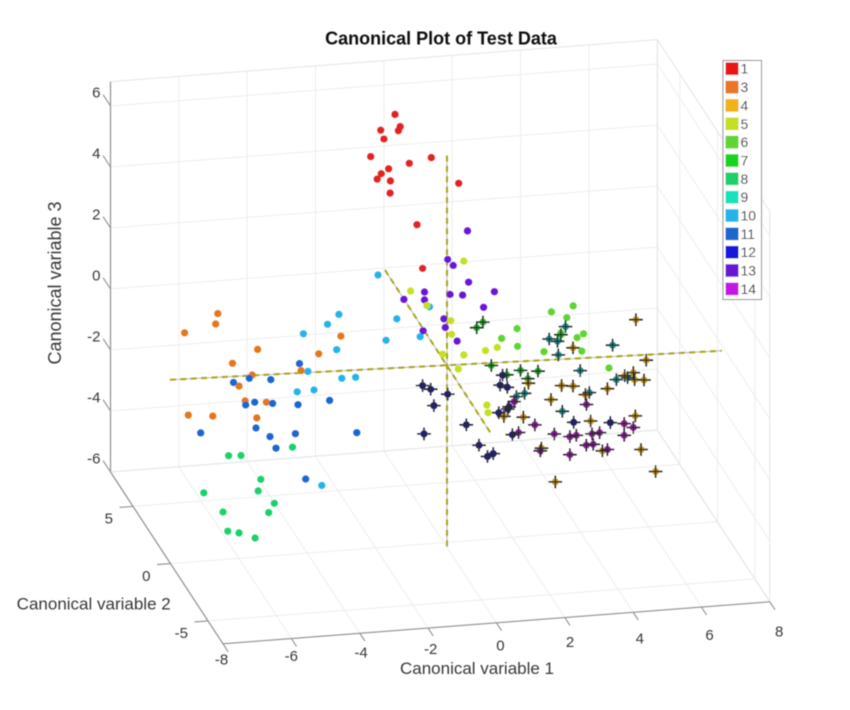 This screenshot has height=710, width=850. Describe the element at coordinates (749, 252) in the screenshot. I see `svg-text: 12` at that location.